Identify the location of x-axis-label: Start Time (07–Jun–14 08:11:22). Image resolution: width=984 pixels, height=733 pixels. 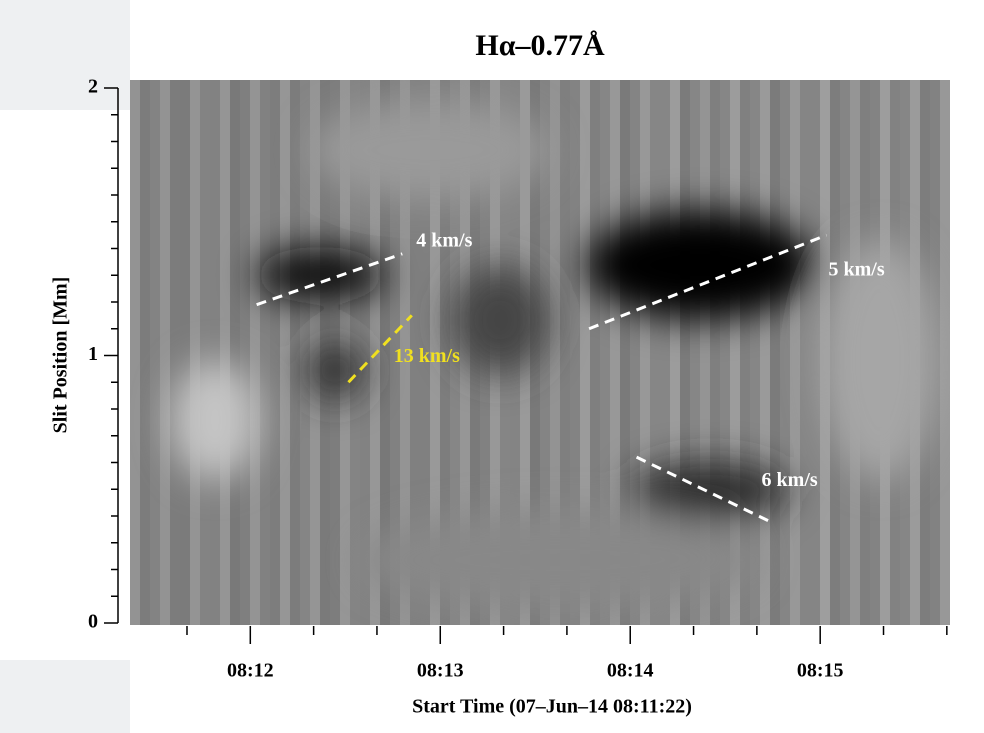
(552, 707).